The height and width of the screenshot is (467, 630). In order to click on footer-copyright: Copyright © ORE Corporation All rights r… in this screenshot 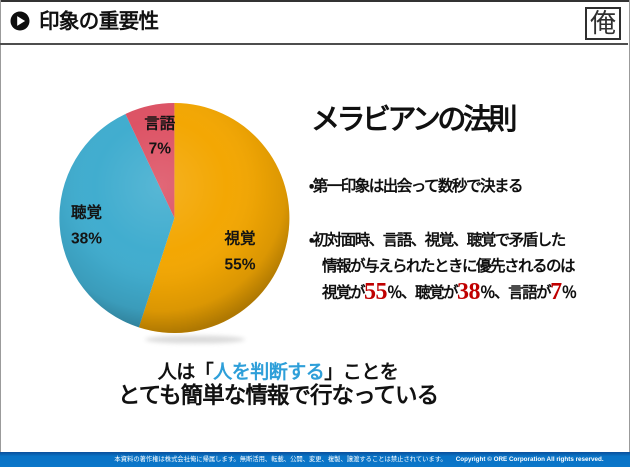, I will do `click(529, 459)`.